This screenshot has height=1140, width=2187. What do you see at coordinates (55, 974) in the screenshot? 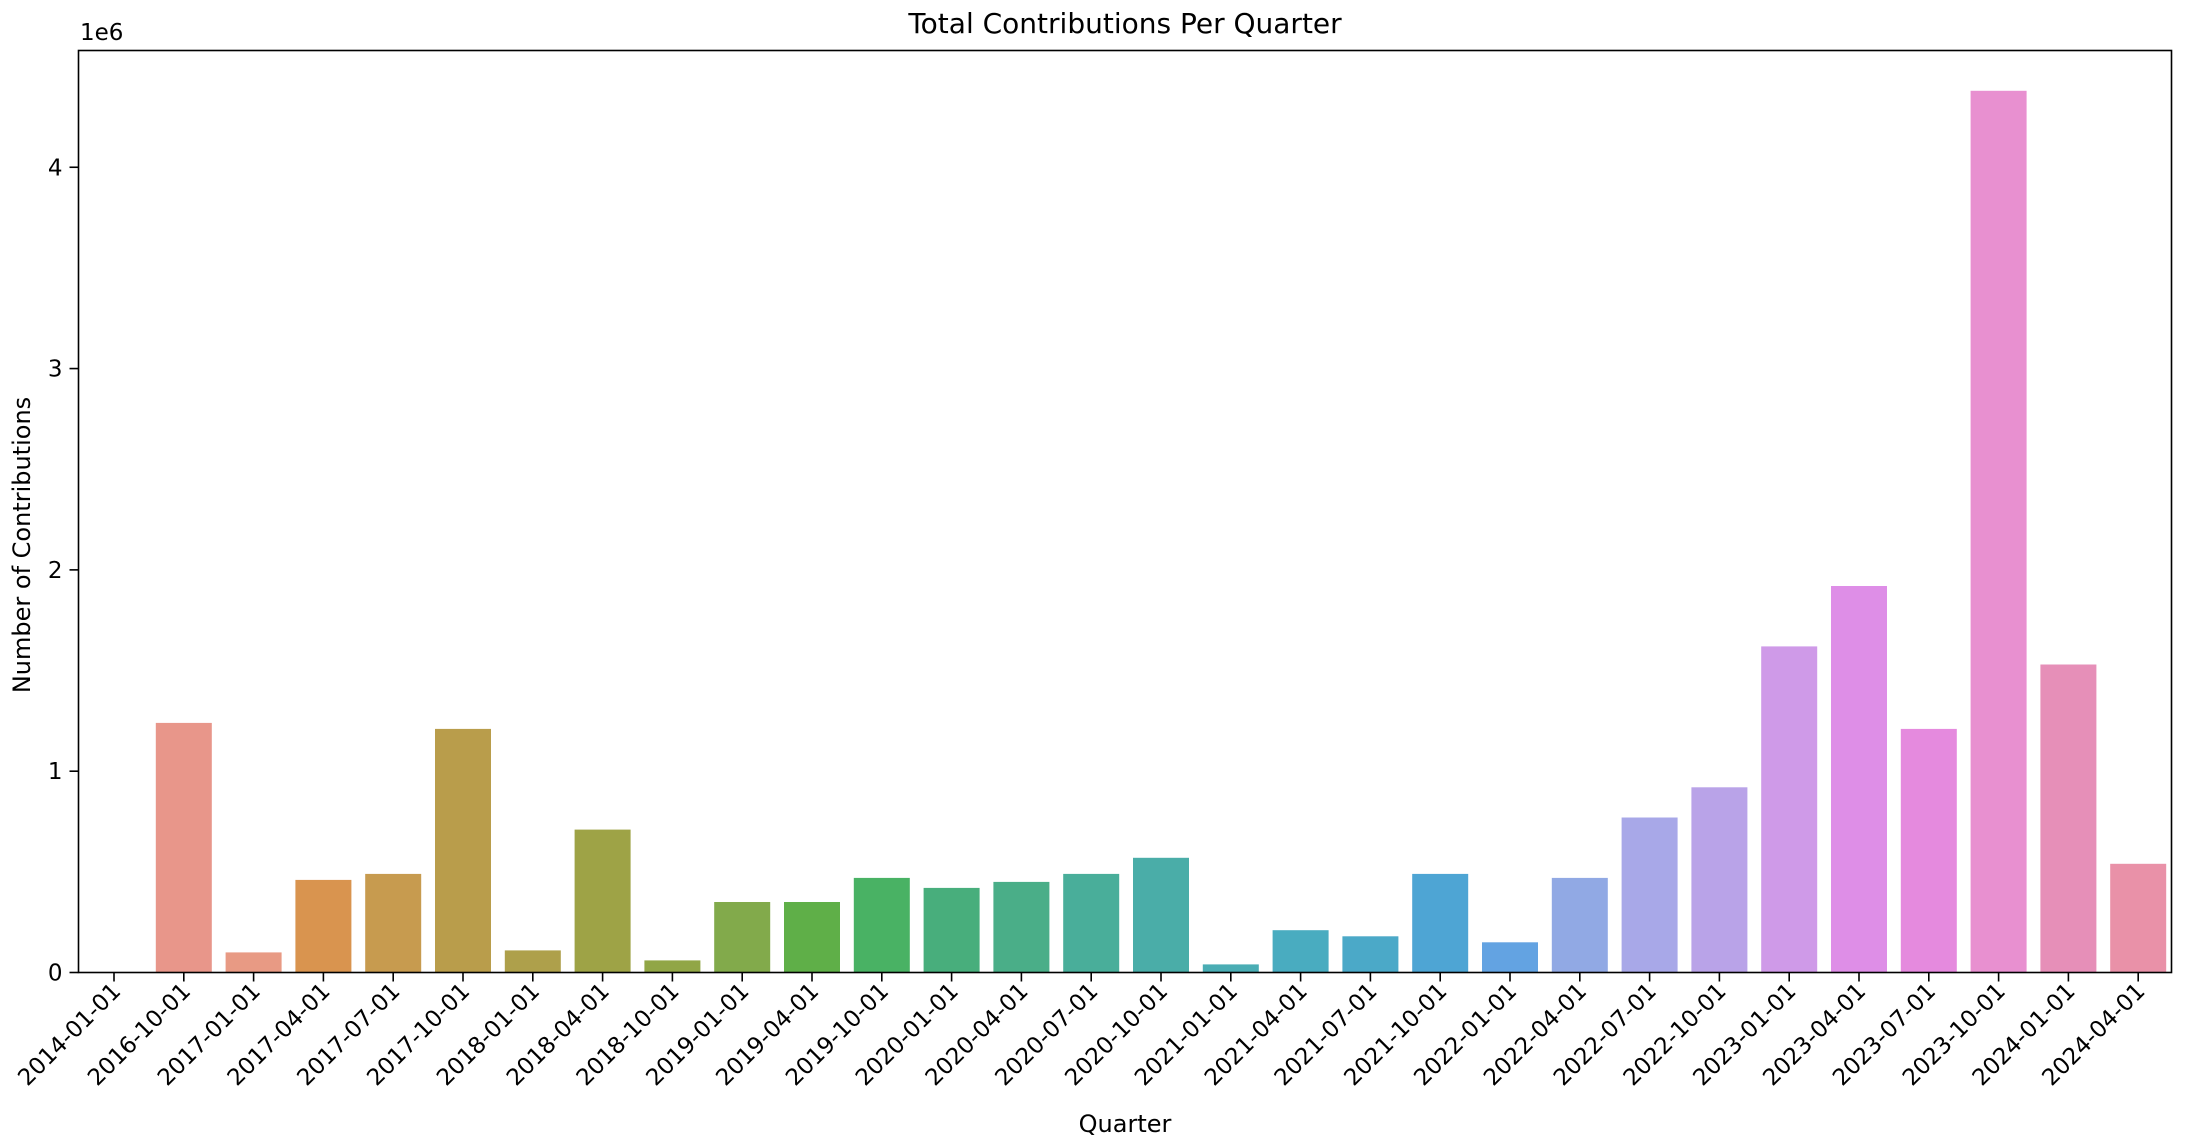
I see `y-tick-label: 0` at bounding box center [55, 974].